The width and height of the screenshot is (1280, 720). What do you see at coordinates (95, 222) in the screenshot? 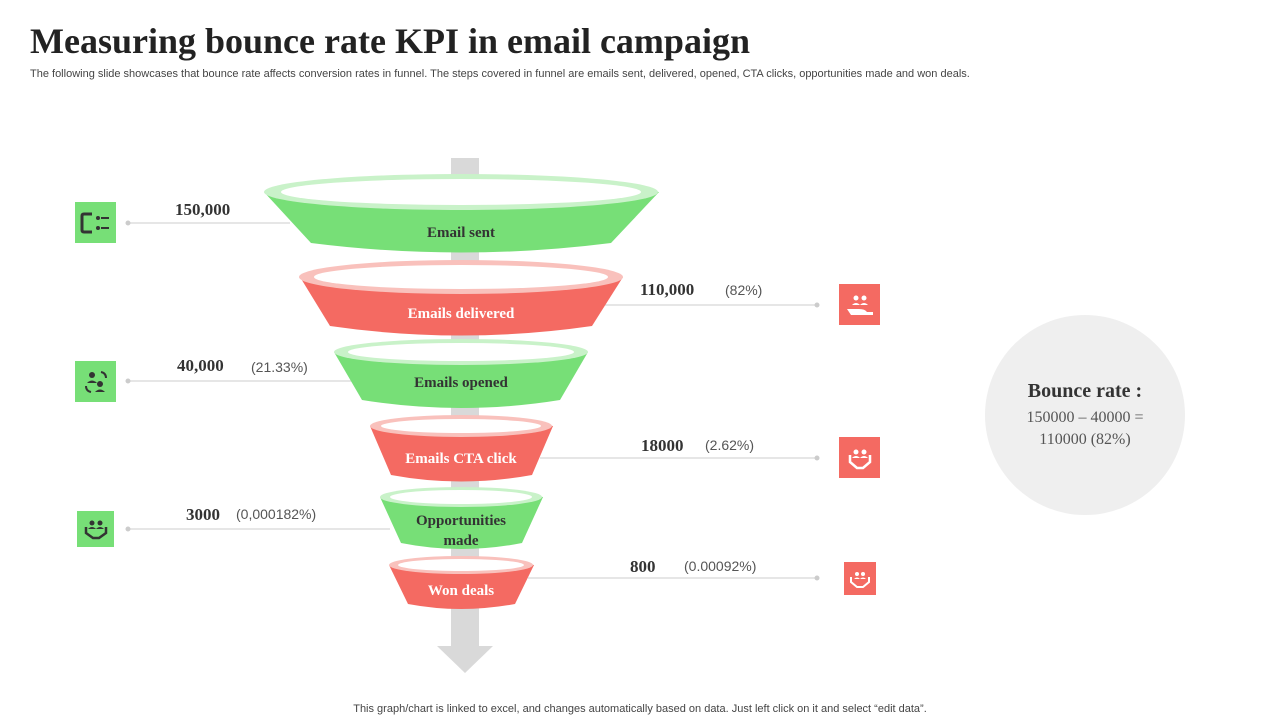
I see `email-list-icon` at bounding box center [95, 222].